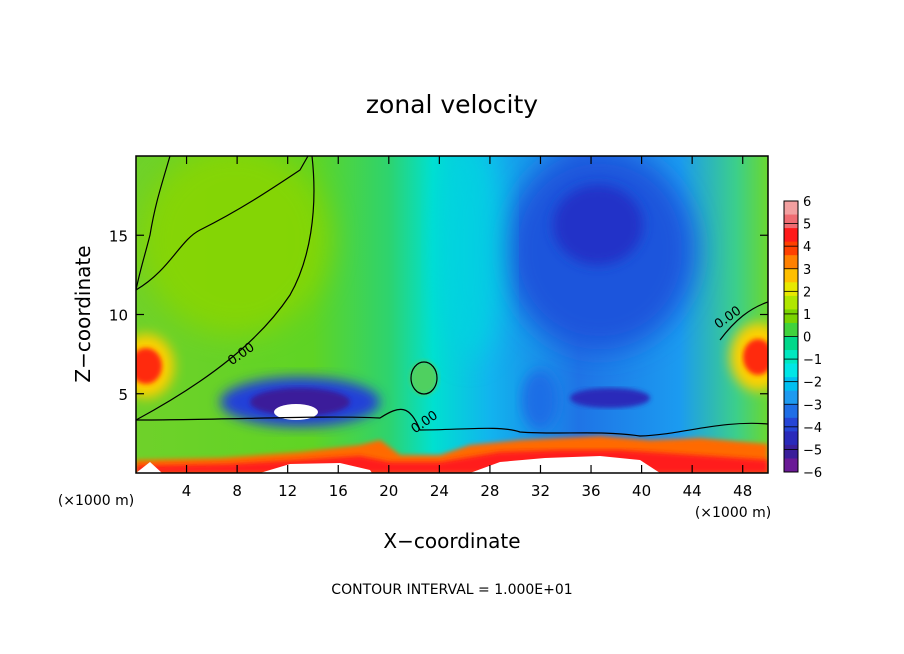  Describe the element at coordinates (187, 491) in the screenshot. I see `x-tick-label: 4` at that location.